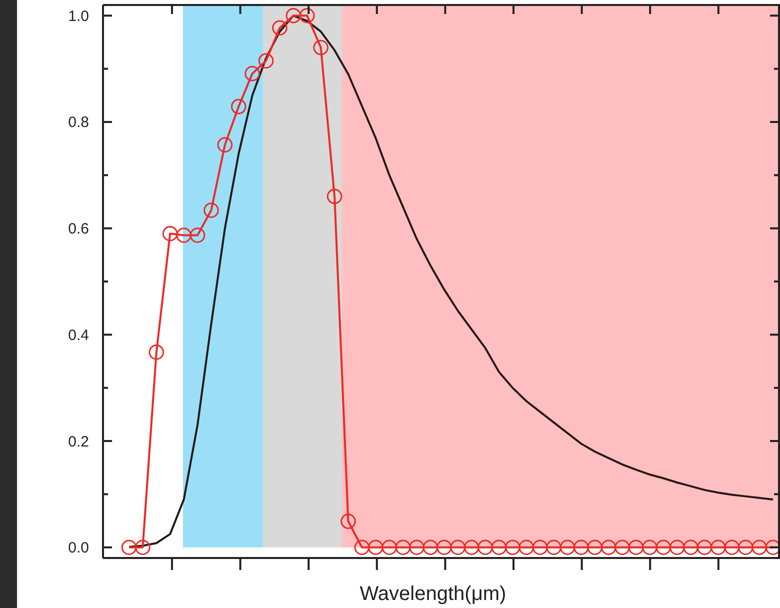 This screenshot has width=780, height=608. What do you see at coordinates (78, 548) in the screenshot?
I see `y-tick-label: 0.0` at bounding box center [78, 548].